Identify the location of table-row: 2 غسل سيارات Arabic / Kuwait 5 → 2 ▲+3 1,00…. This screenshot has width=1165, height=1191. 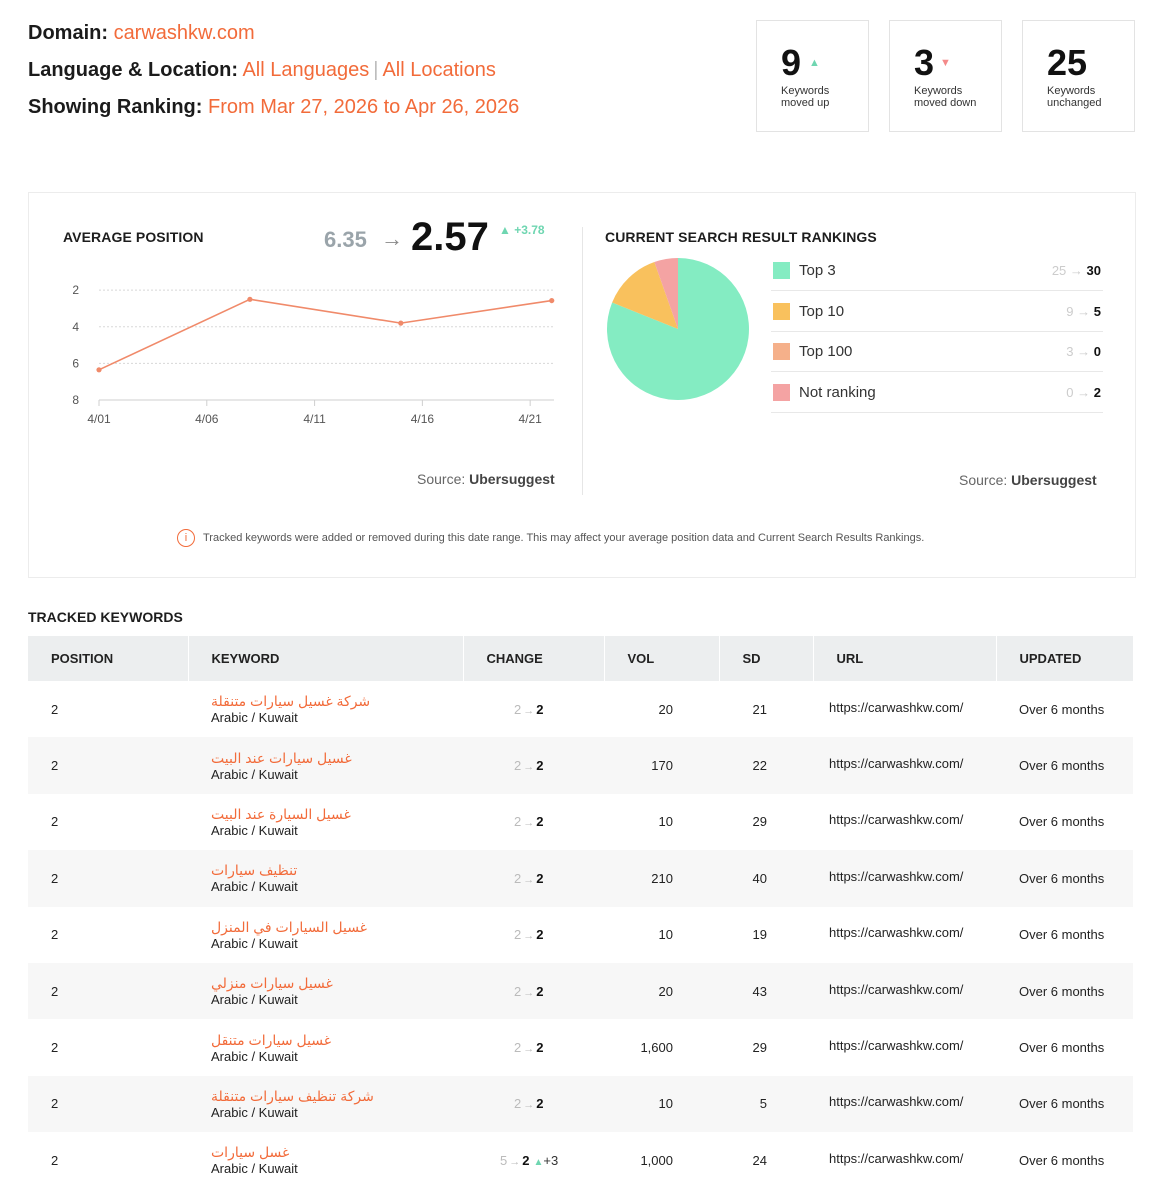
(580, 1160).